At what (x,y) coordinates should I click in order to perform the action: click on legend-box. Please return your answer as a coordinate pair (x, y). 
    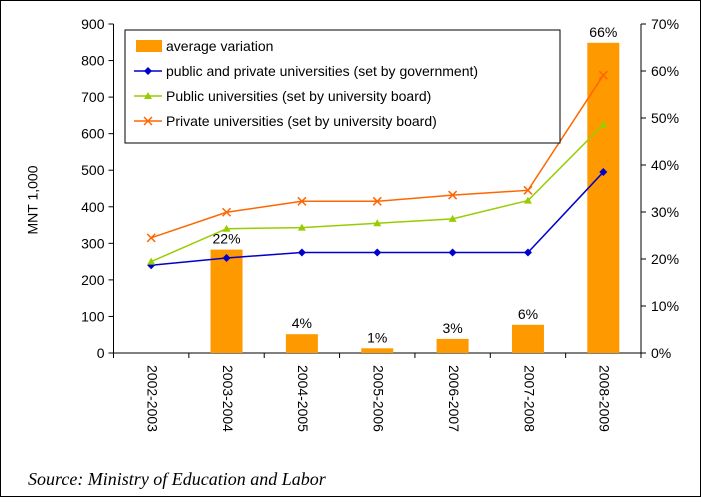
    Looking at the image, I should click on (342, 86).